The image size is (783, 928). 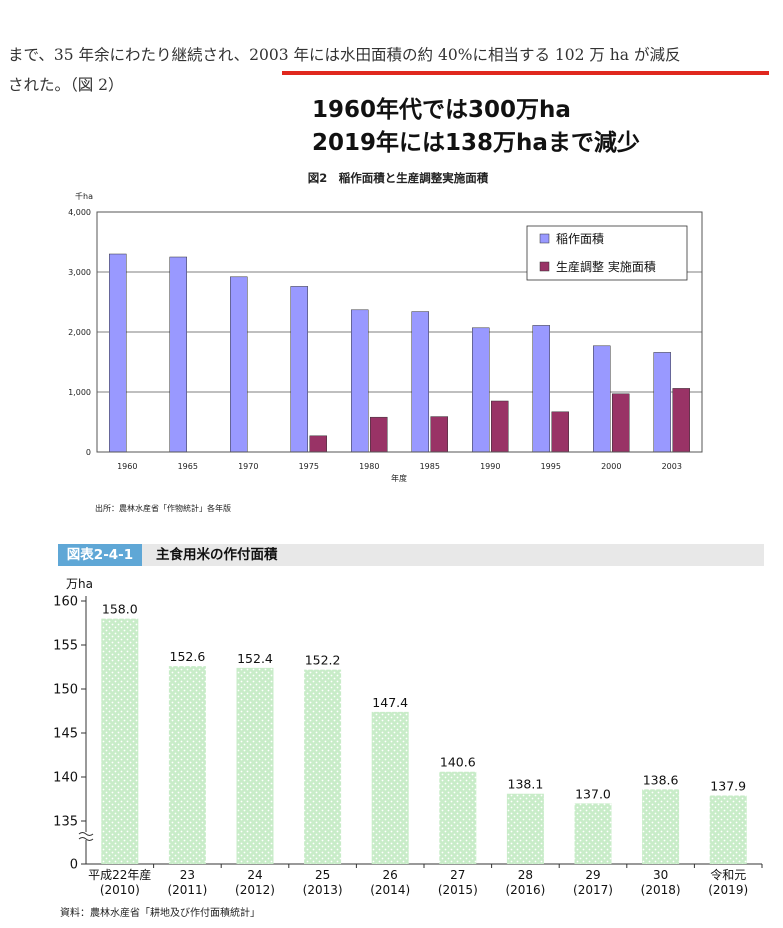 I want to click on figure-number: 図表2-4-1, so click(x=100, y=555).